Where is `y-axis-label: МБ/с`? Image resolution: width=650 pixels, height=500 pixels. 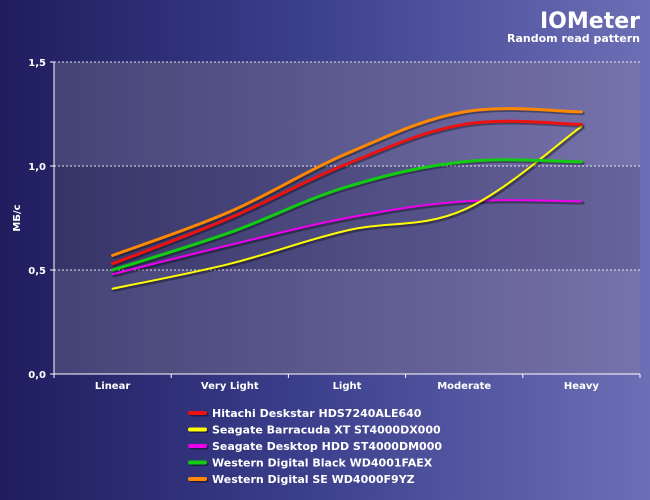
y-axis-label: МБ/с is located at coordinates (17, 217).